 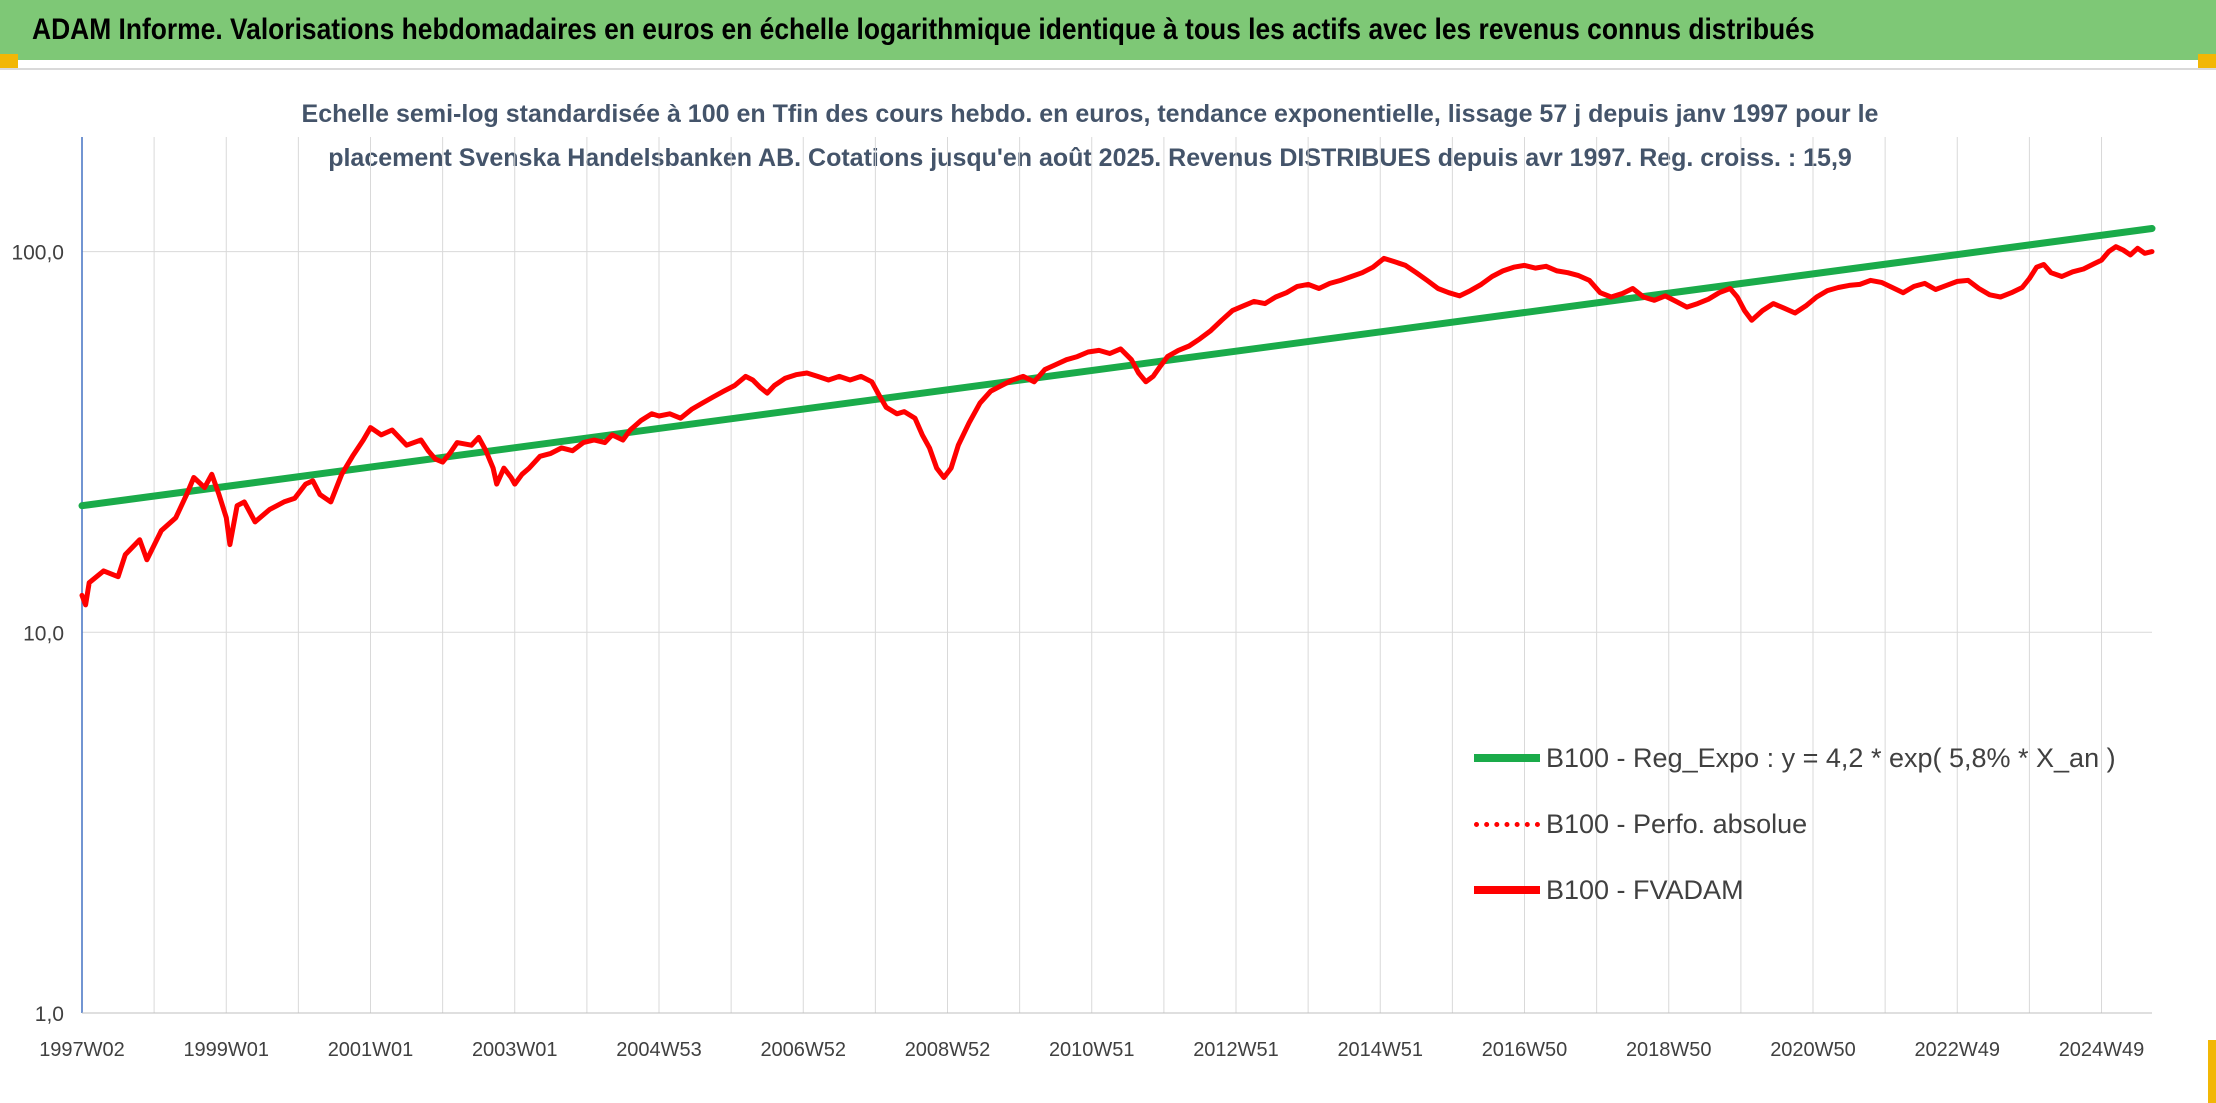 What do you see at coordinates (2212, 1071) in the screenshot?
I see `corner-marker-bottom-right` at bounding box center [2212, 1071].